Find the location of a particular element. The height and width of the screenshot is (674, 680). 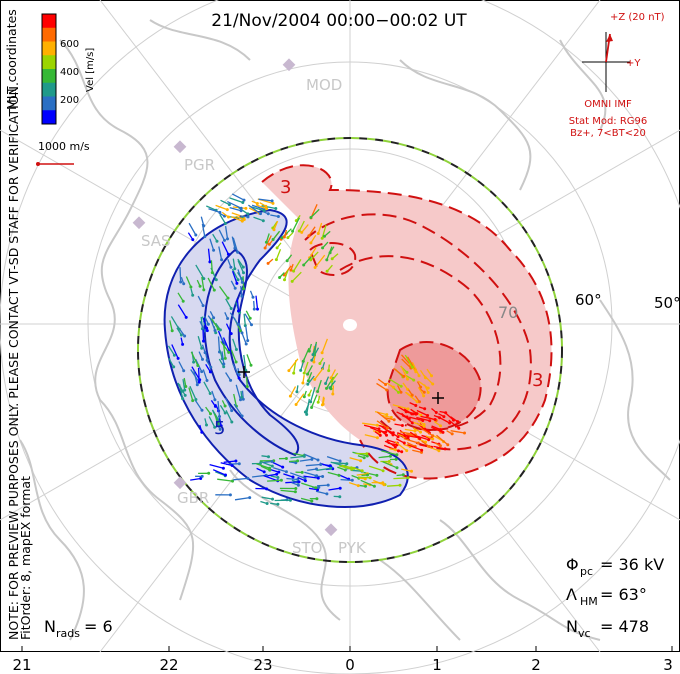

imf-y-label: +Y is located at coordinates (633, 63).